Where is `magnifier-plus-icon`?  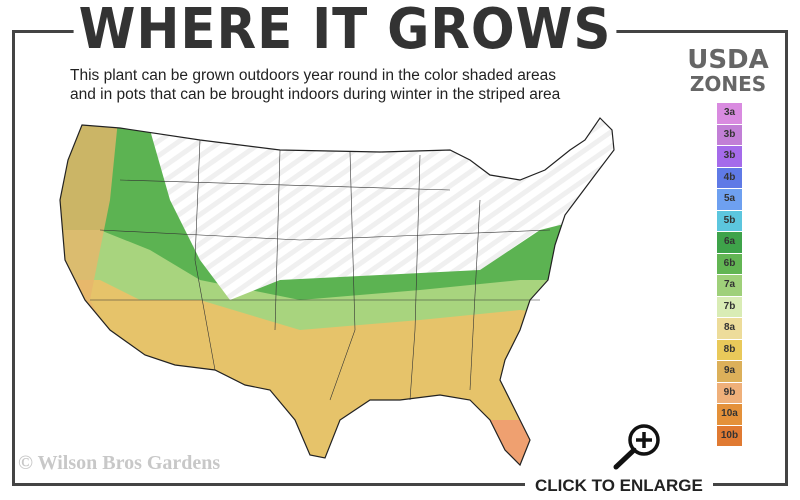
magnifier-plus-icon is located at coordinates (638, 446).